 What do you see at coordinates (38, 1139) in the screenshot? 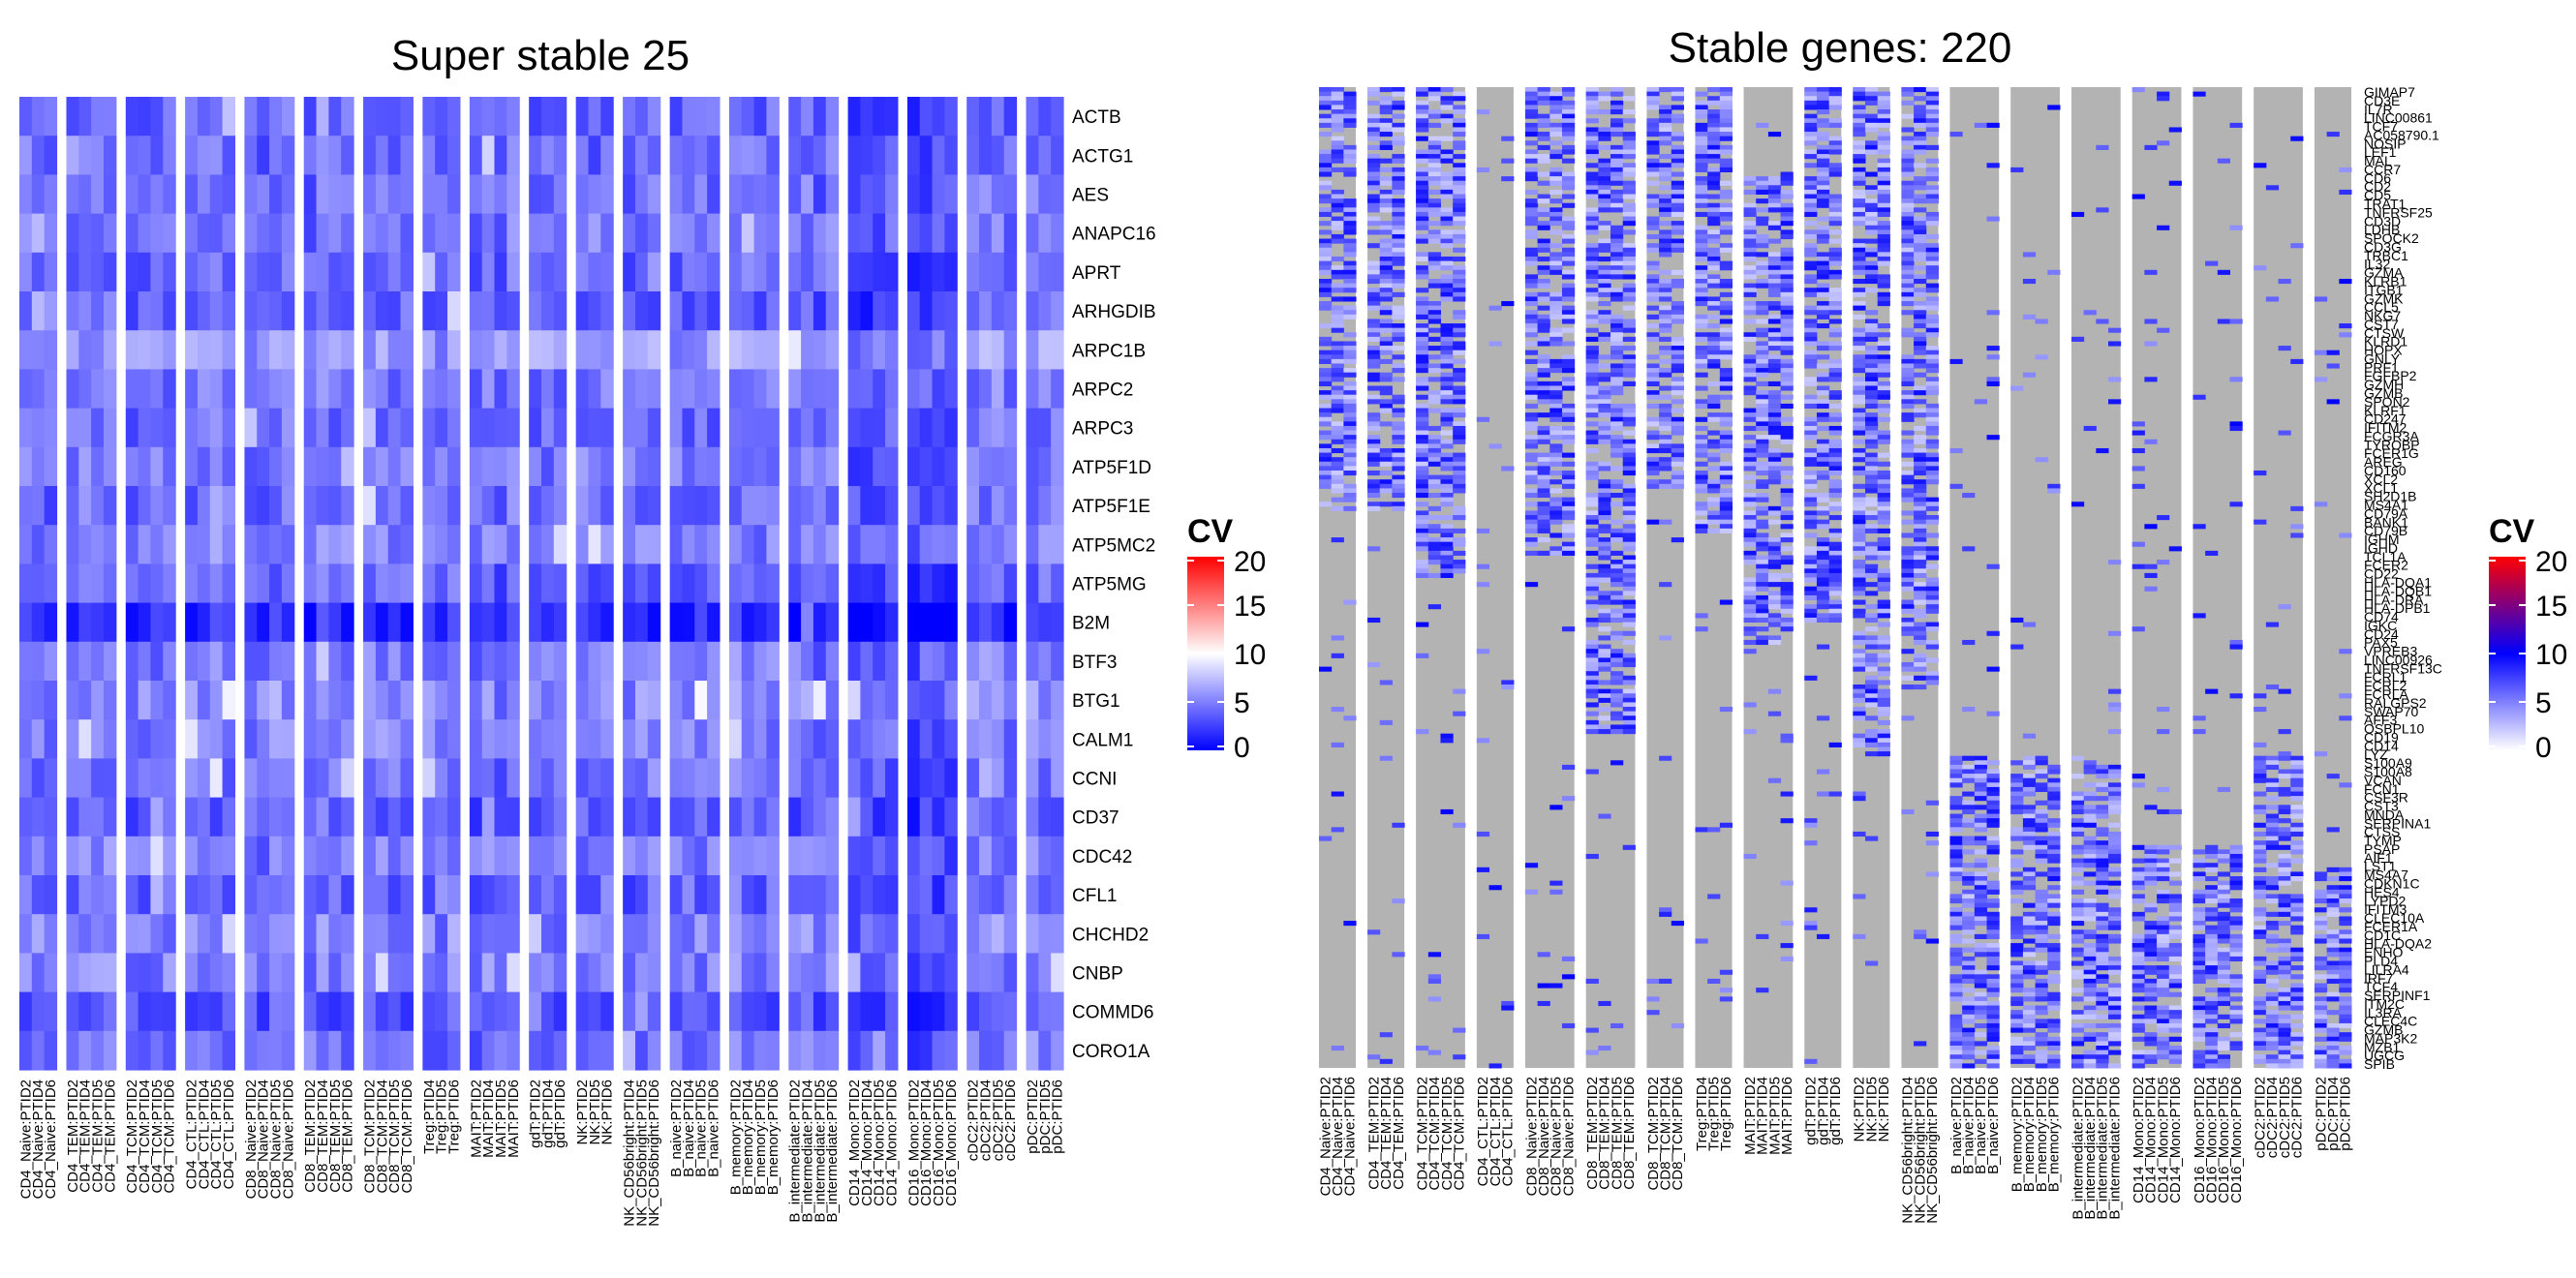
I see `left-column-label: CD4_Naive:PTID4` at bounding box center [38, 1139].